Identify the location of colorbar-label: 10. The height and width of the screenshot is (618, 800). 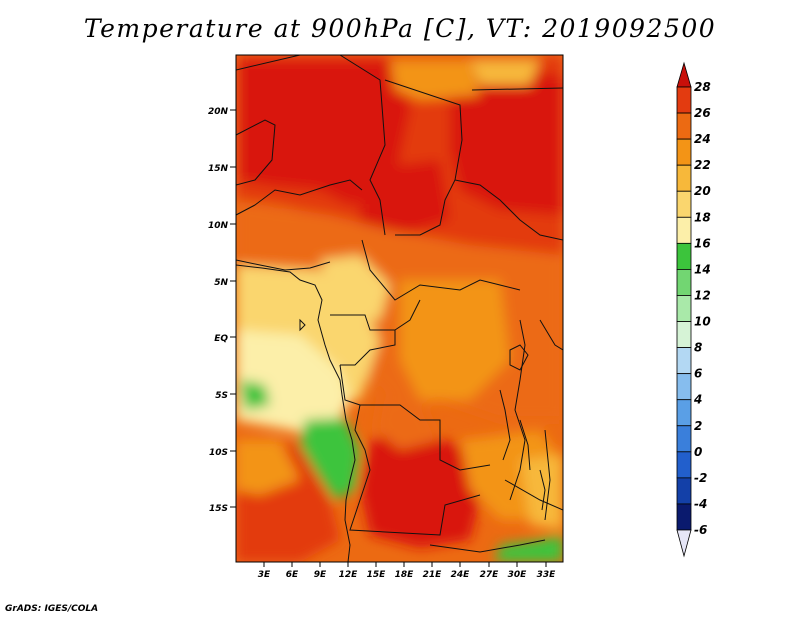
(702, 322).